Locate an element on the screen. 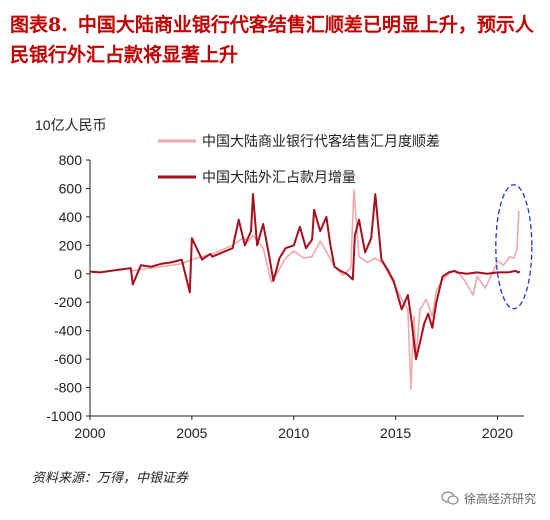 The image size is (550, 520). title-text: 中国大陆商业银行代客结售汇顺差已明显上升，预示人民银行外汇占款将显著上升 is located at coordinates (272, 40).